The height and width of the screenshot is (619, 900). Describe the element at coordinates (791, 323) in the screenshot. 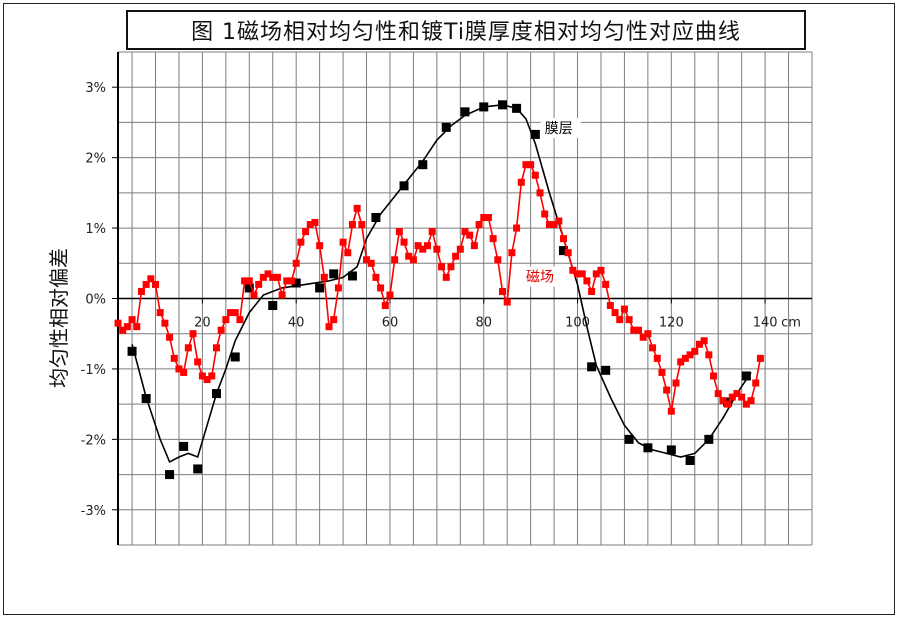

I see `x-unit-label: cm` at that location.